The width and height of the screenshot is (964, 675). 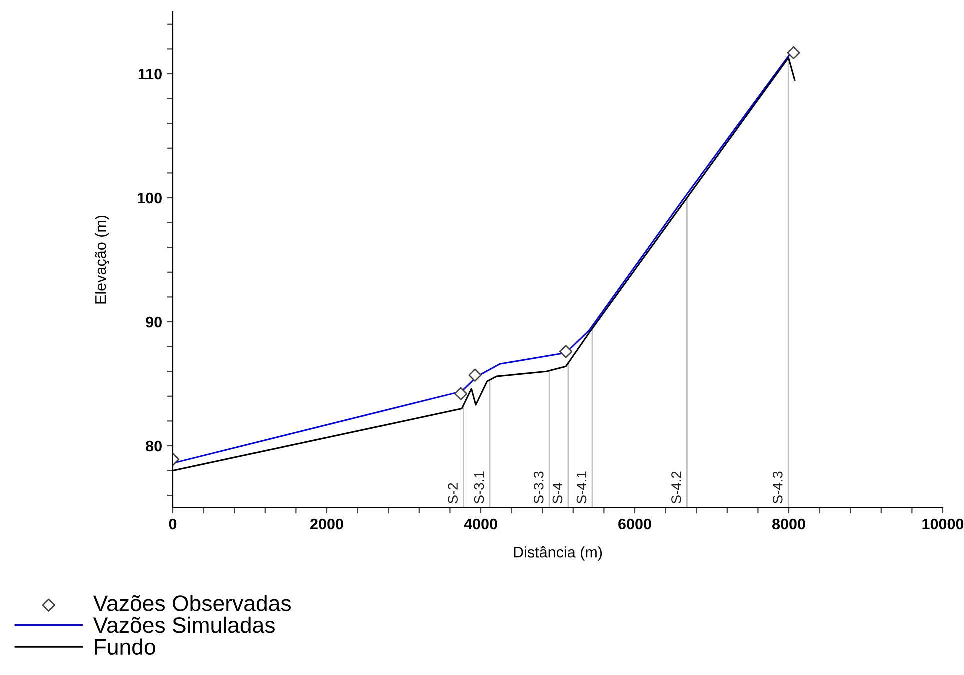 What do you see at coordinates (481, 524) in the screenshot?
I see `x-tick-label: 4000` at bounding box center [481, 524].